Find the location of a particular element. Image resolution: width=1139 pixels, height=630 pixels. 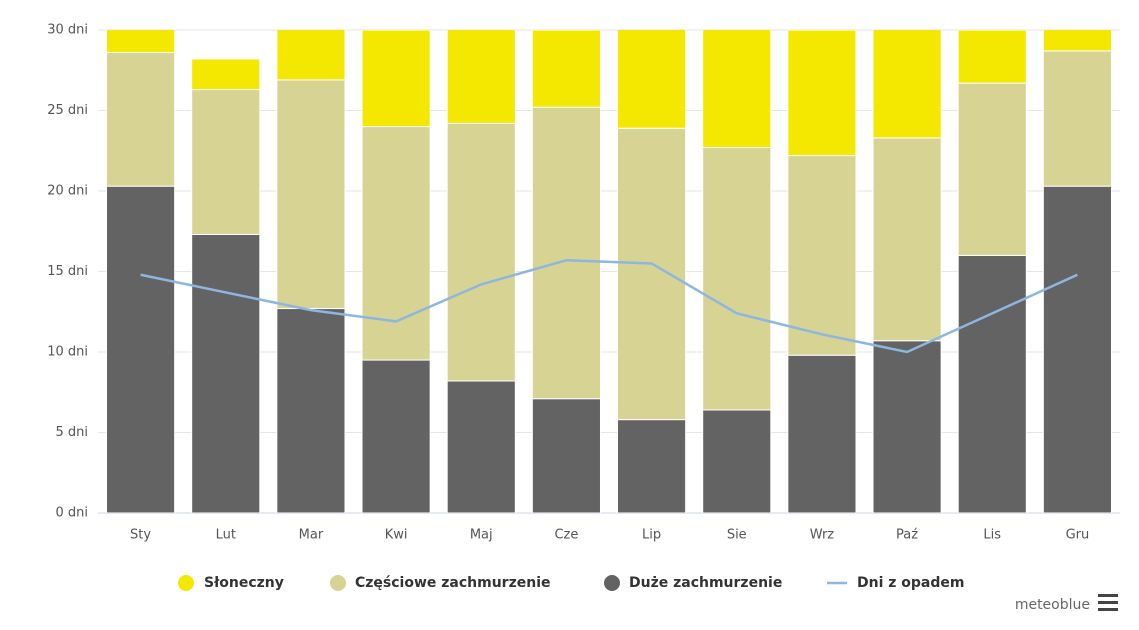

x-tick-label: Mar is located at coordinates (311, 535).